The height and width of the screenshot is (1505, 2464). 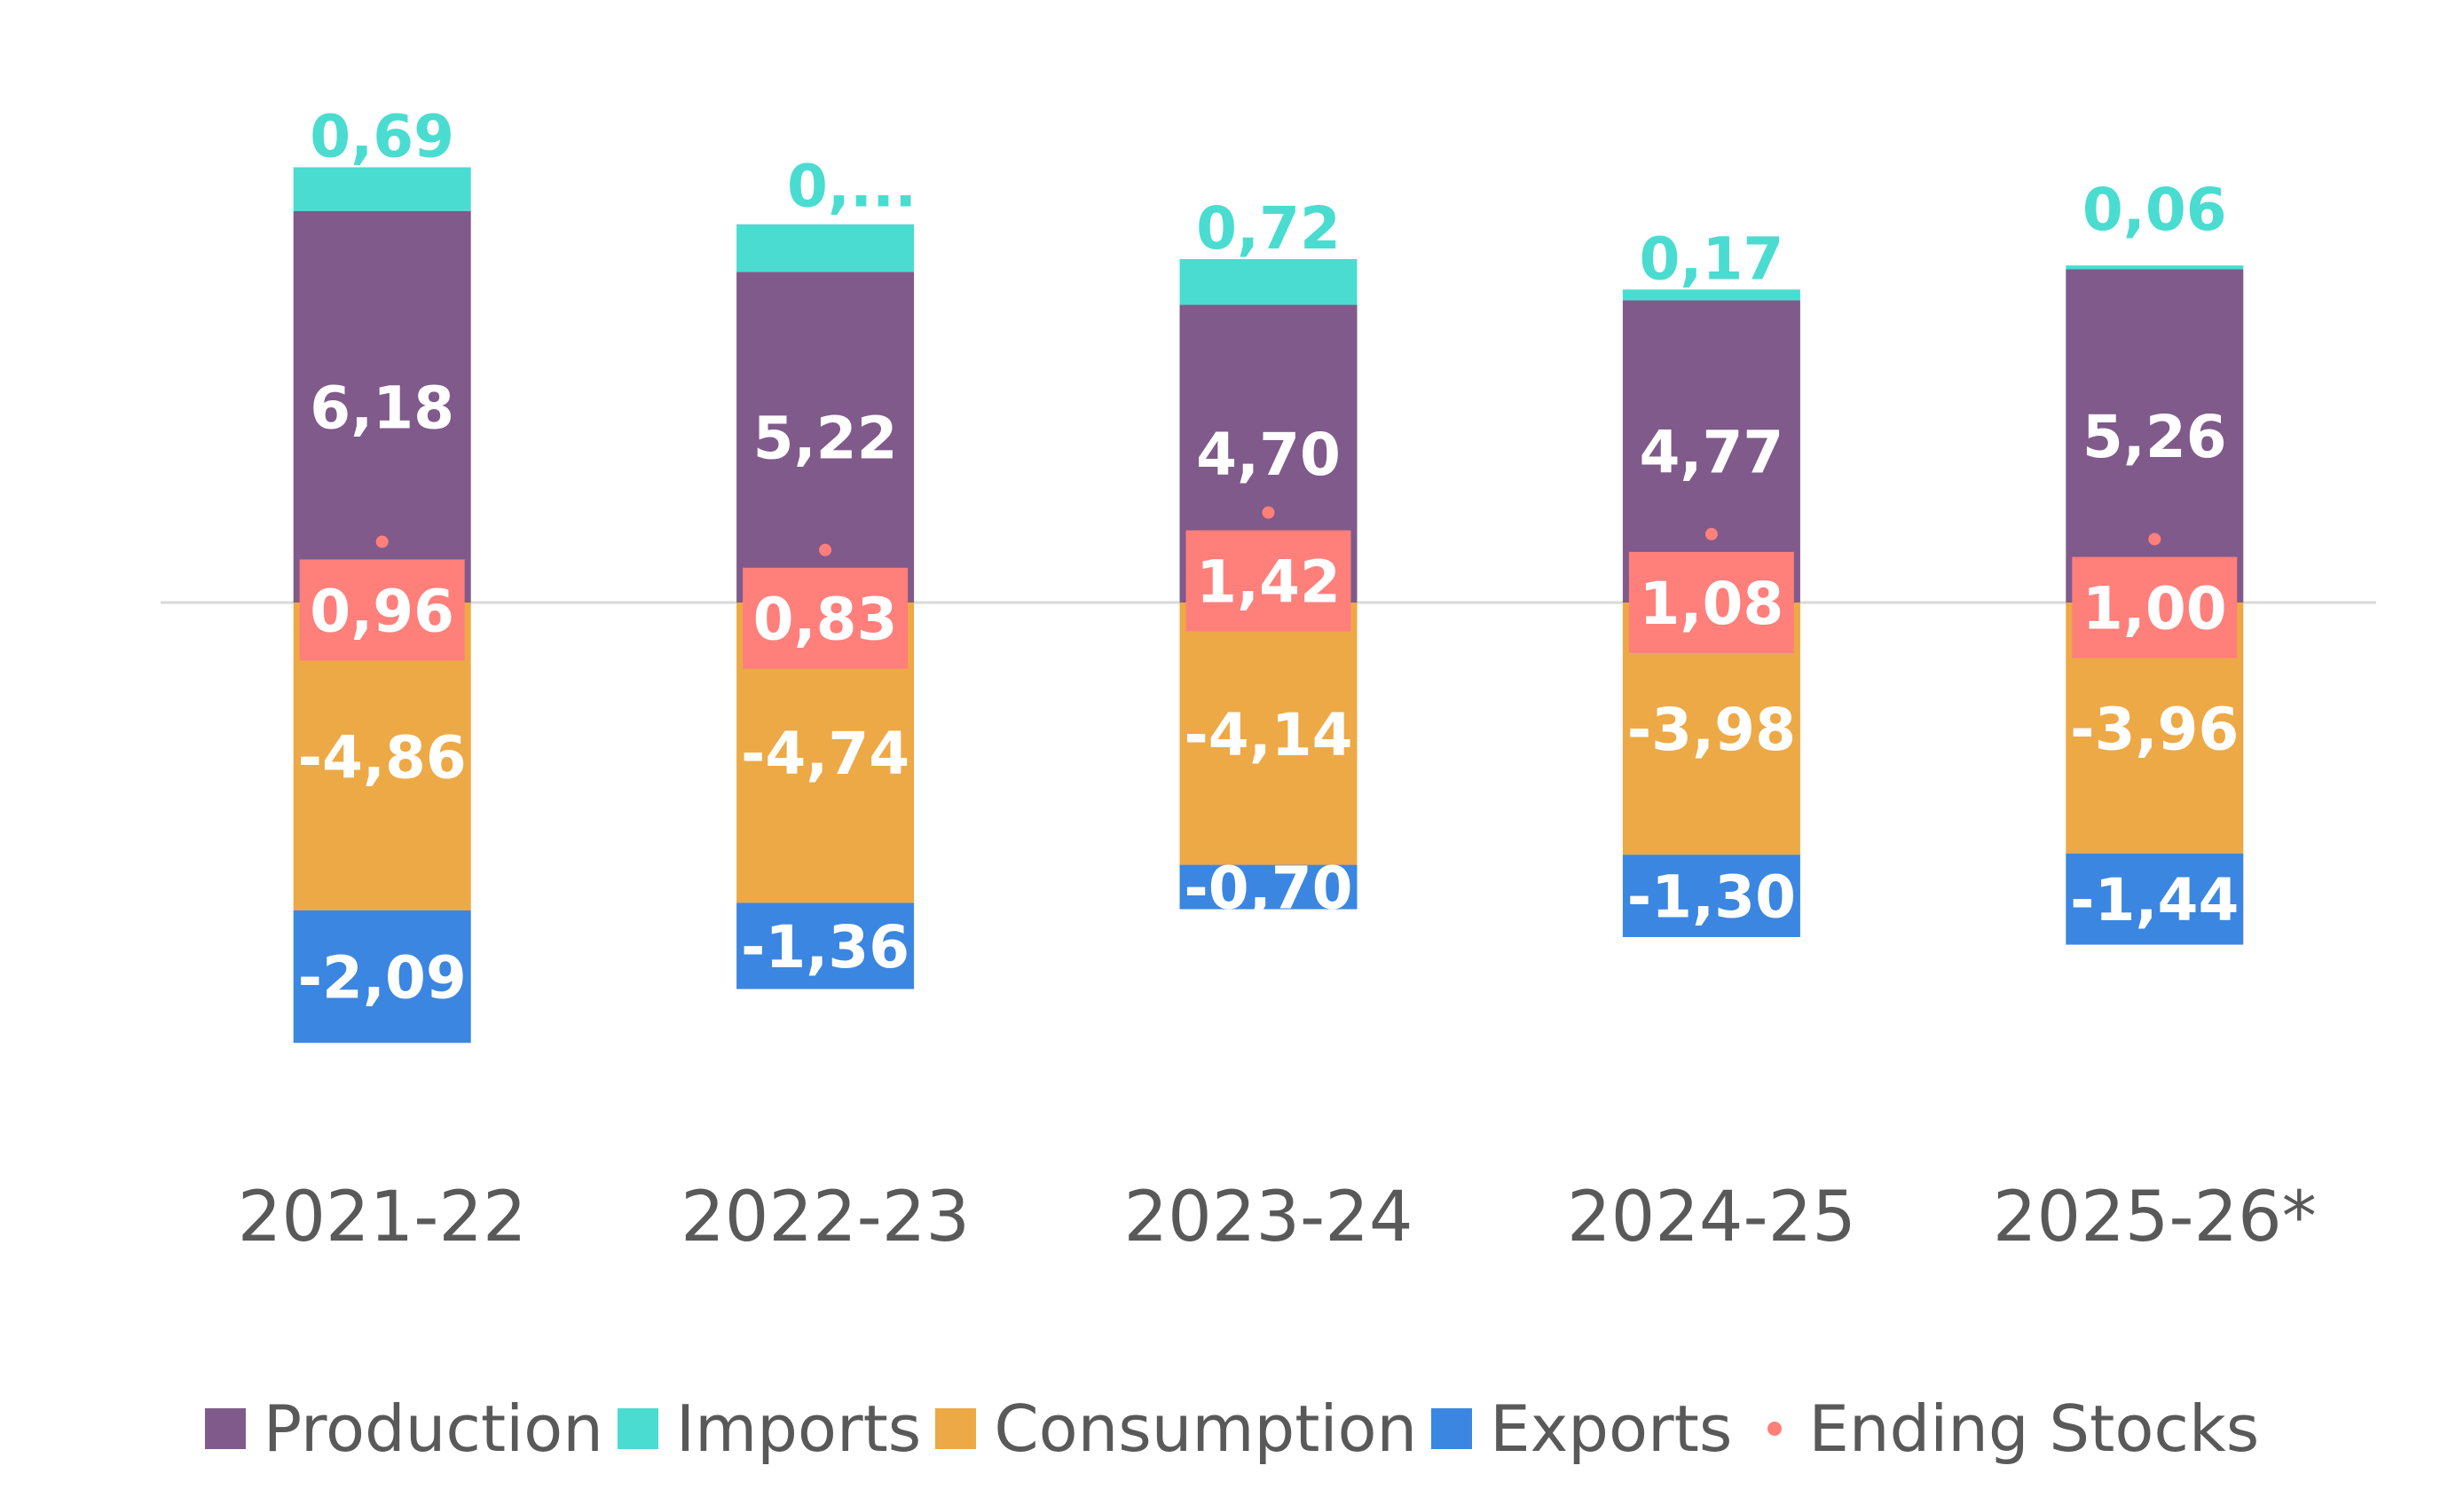 What do you see at coordinates (2034, 1428) in the screenshot?
I see `legend-label-ending-stocks: Ending Stocks` at bounding box center [2034, 1428].